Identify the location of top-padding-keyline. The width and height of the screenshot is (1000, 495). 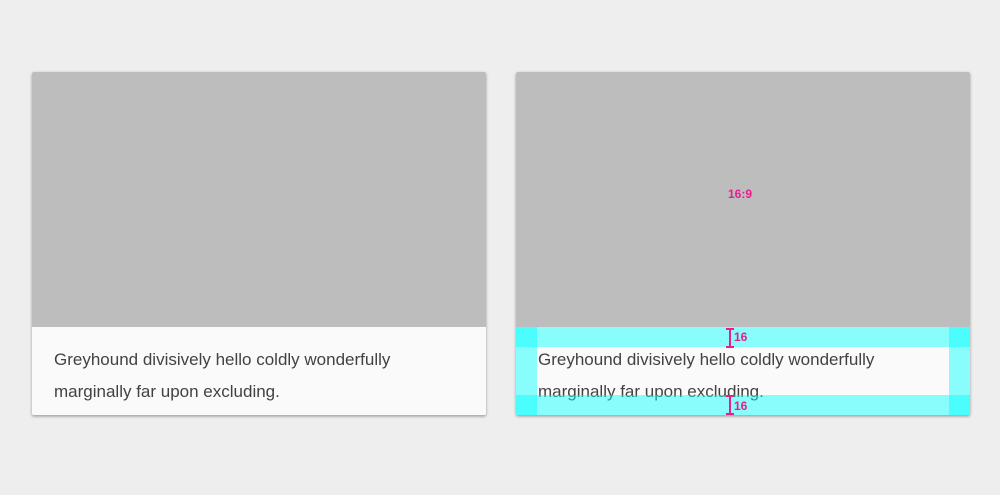
(743, 337).